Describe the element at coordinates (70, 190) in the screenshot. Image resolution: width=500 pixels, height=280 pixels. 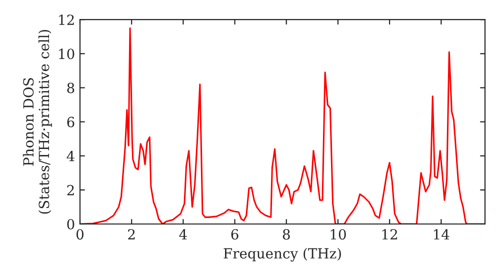
I see `y-tick-label: 2` at that location.